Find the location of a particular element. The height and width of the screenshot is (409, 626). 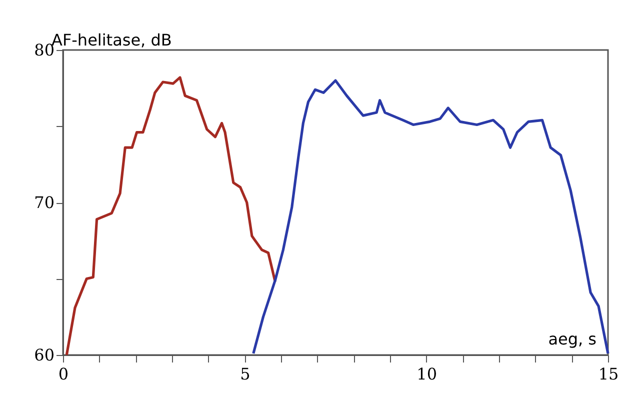

x-tick-label: 15 is located at coordinates (608, 374).